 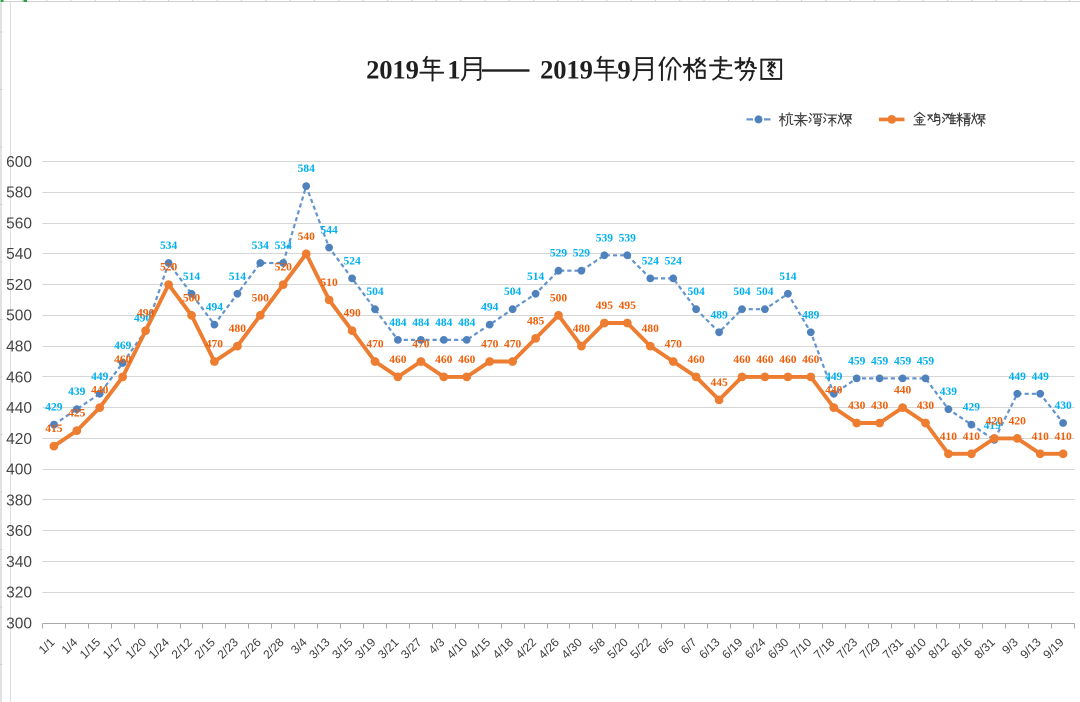 What do you see at coordinates (993, 426) in the screenshot?
I see `svg-text: 419` at bounding box center [993, 426].